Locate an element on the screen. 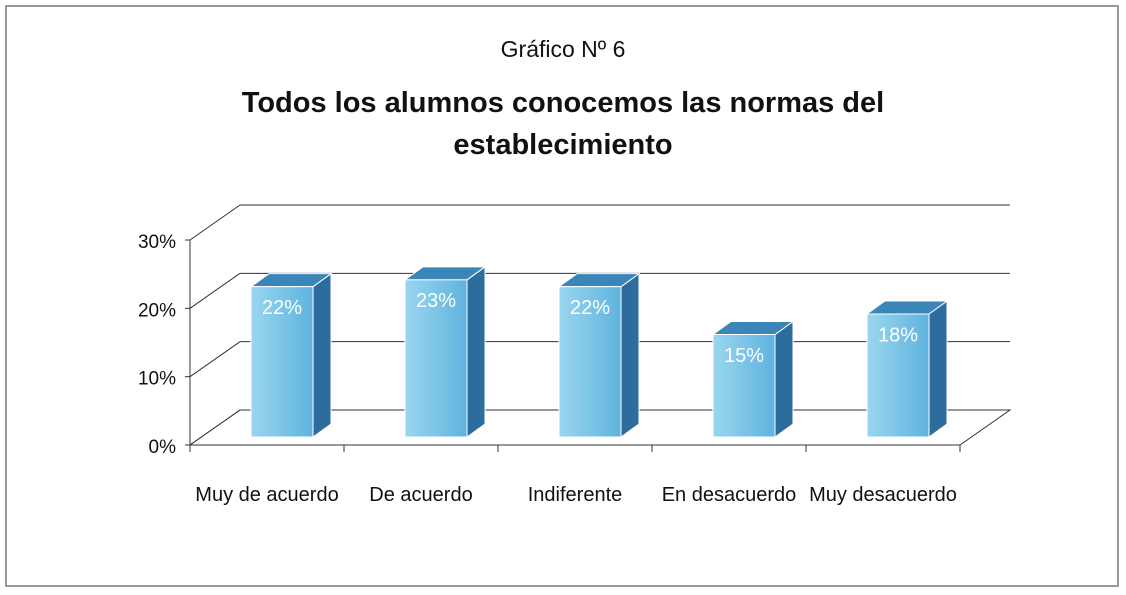  y-tick-label: 20% is located at coordinates (157, 310).